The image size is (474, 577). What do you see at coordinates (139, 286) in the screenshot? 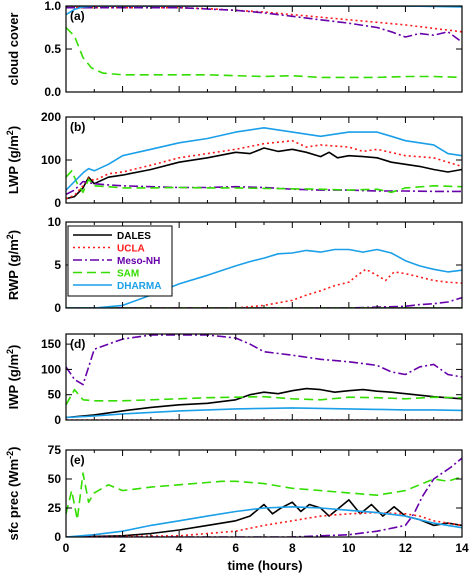
I see `legend-label: DHARMA` at bounding box center [139, 286].